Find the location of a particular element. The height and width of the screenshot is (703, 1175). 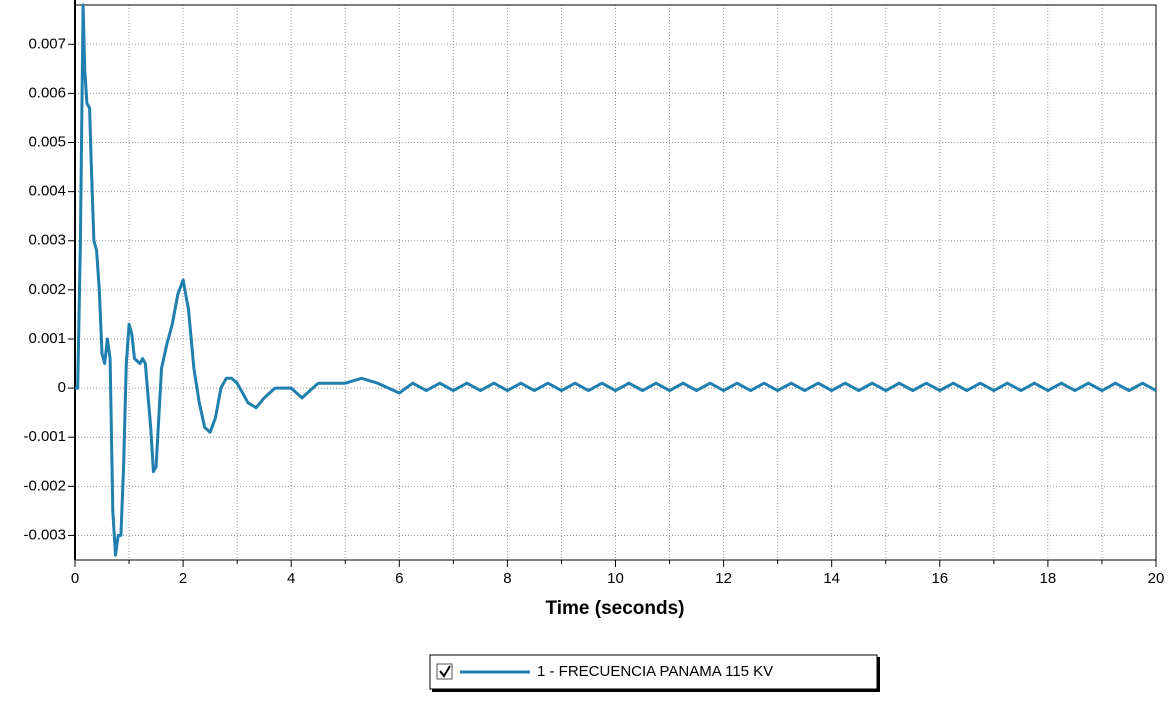

x-tick-label: 18 is located at coordinates (1048, 578).